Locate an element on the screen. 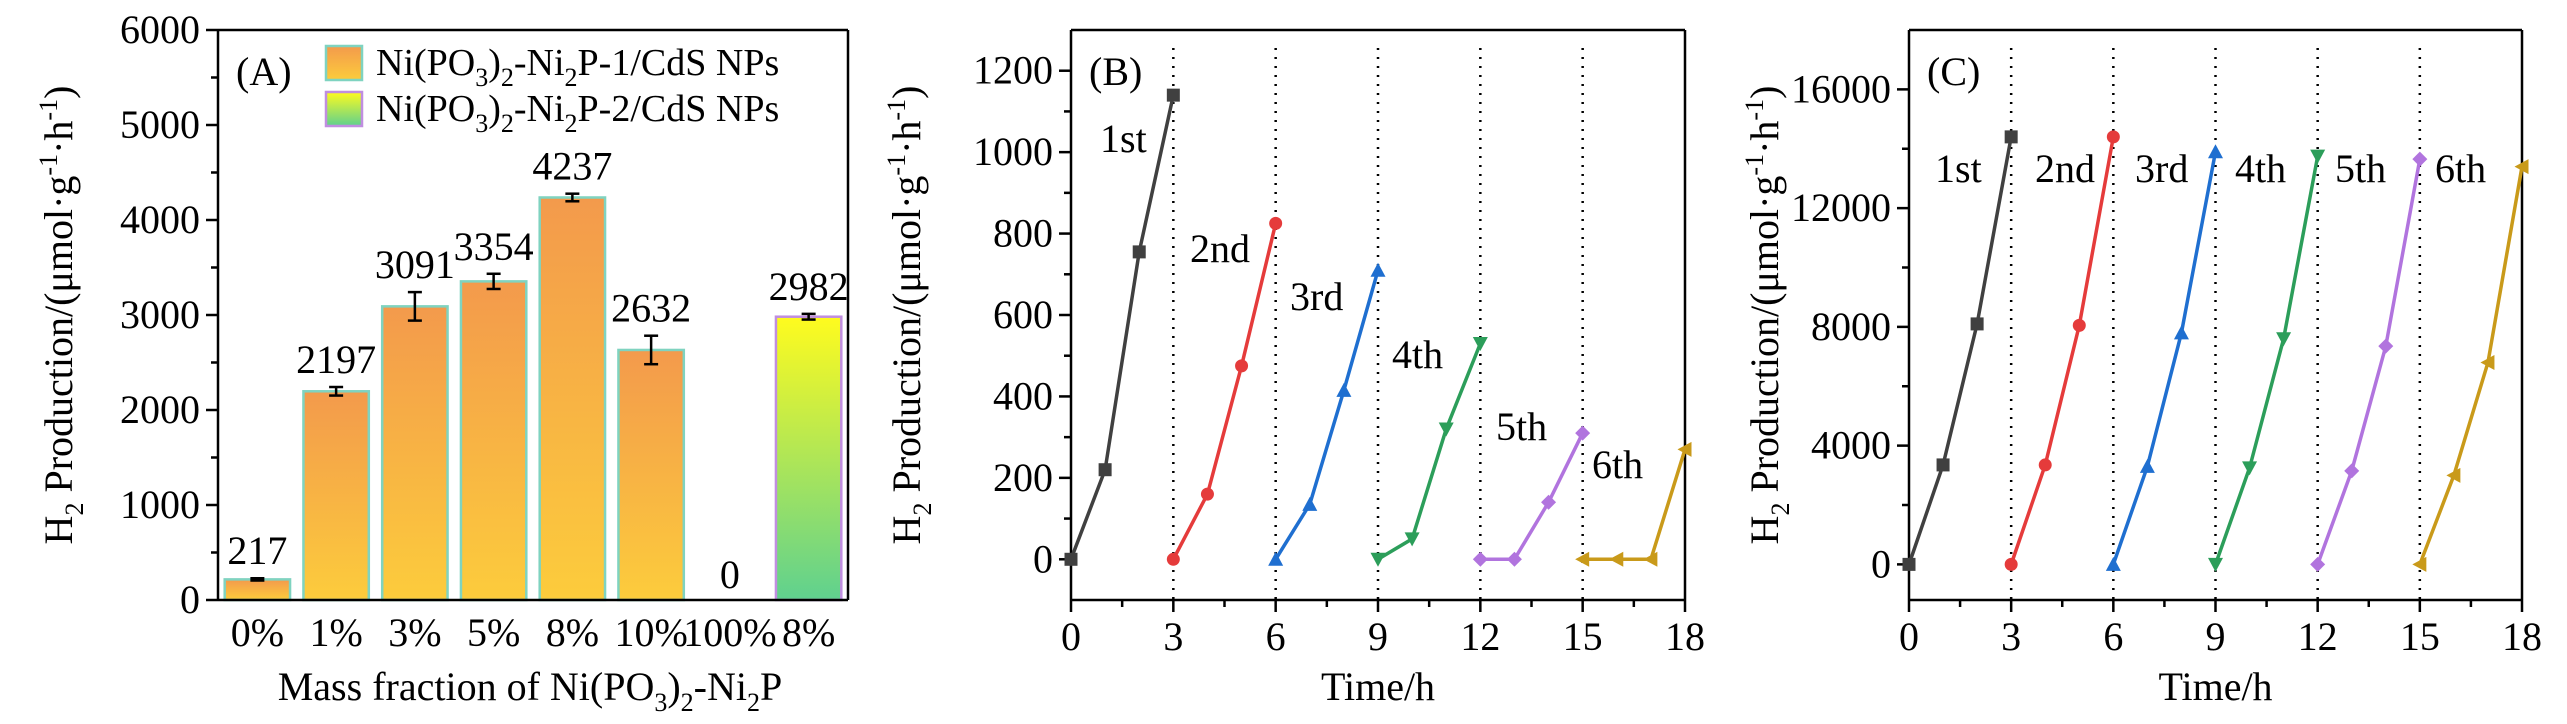 The image size is (2567, 724). y-tick-label: 2000 is located at coordinates (160, 409).